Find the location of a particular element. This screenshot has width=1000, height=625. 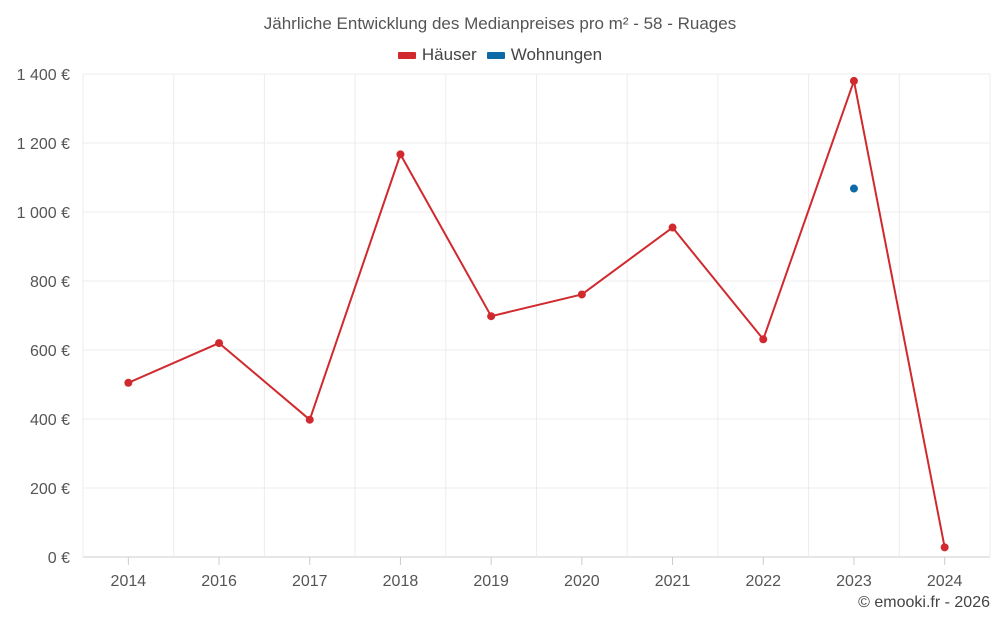

y-tick-label: 800 € is located at coordinates (50, 282).